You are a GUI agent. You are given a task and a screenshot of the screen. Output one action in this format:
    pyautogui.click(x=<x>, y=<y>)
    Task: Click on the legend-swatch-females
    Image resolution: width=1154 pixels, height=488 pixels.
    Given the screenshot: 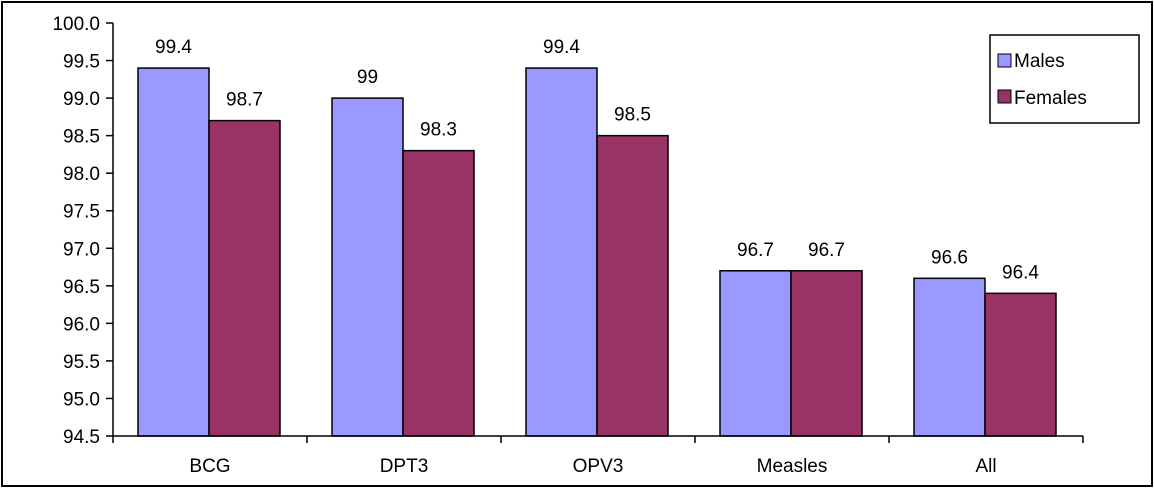 What is the action you would take?
    pyautogui.click(x=1004, y=96)
    